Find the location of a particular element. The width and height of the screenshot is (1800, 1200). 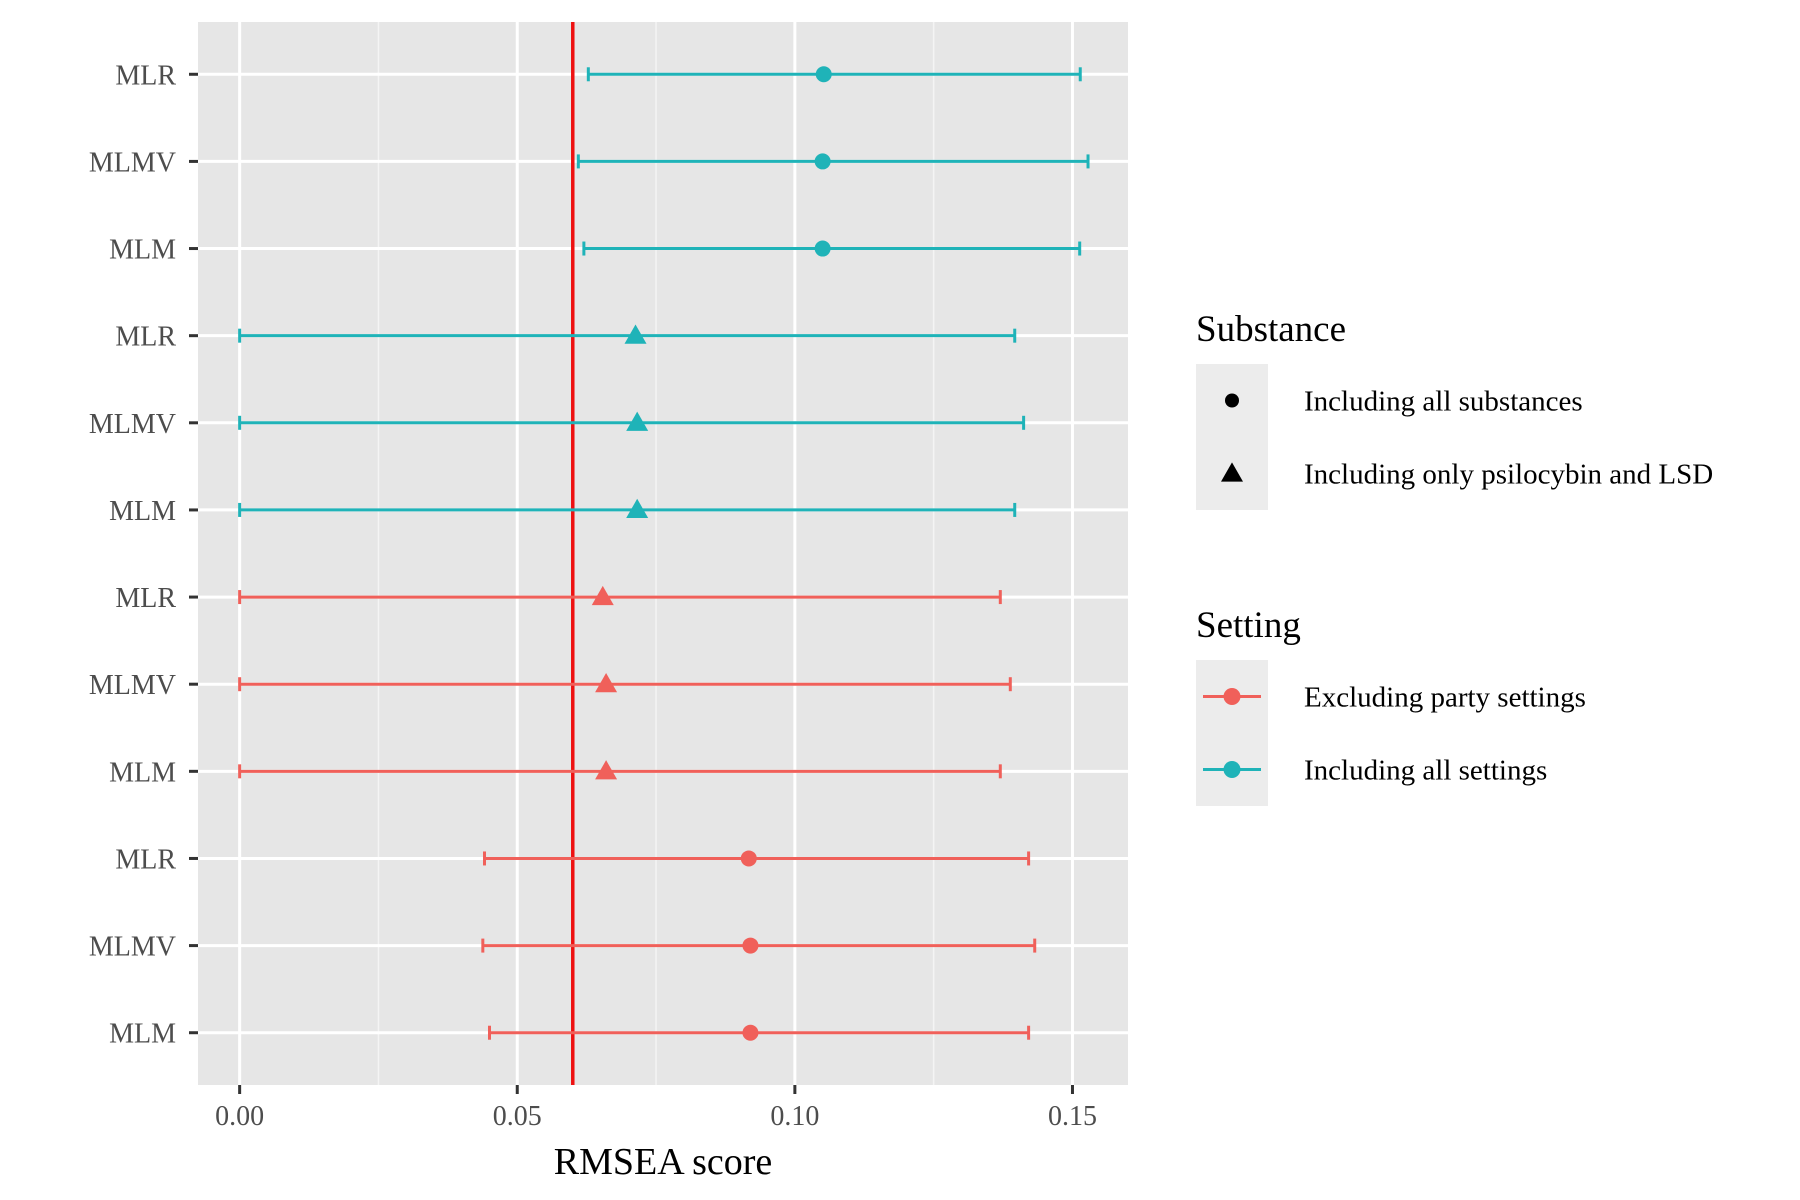

x-tick-label: 0.00 is located at coordinates (239, 1116).